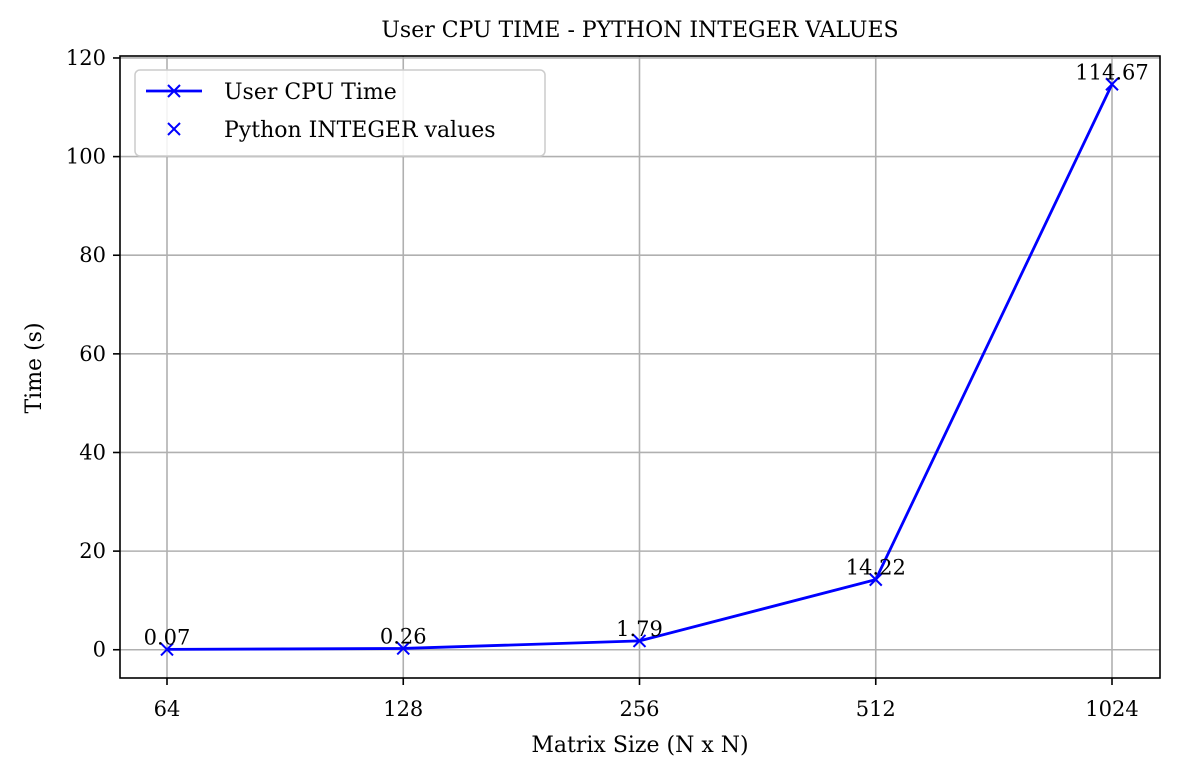 This screenshot has width=1180, height=780. Describe the element at coordinates (639, 709) in the screenshot. I see `x-tick-label: 256` at that location.